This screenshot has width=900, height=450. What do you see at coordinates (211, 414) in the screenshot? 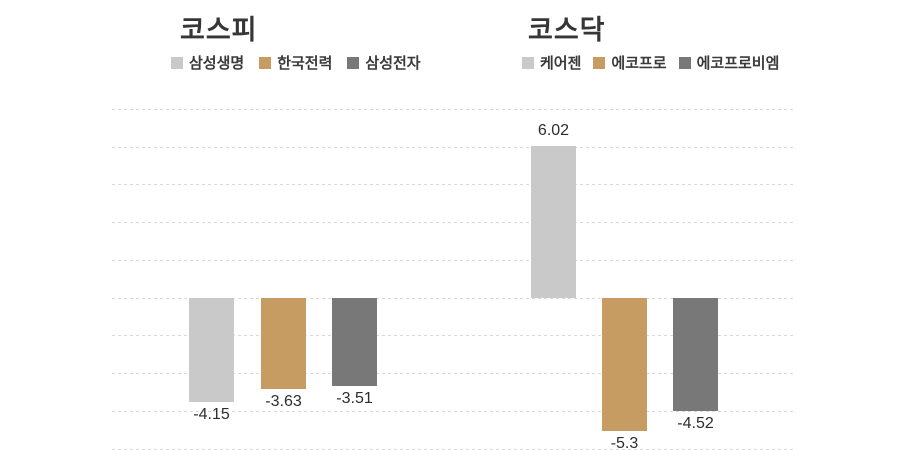
I see `bar-value-label: -4.15` at bounding box center [211, 414].